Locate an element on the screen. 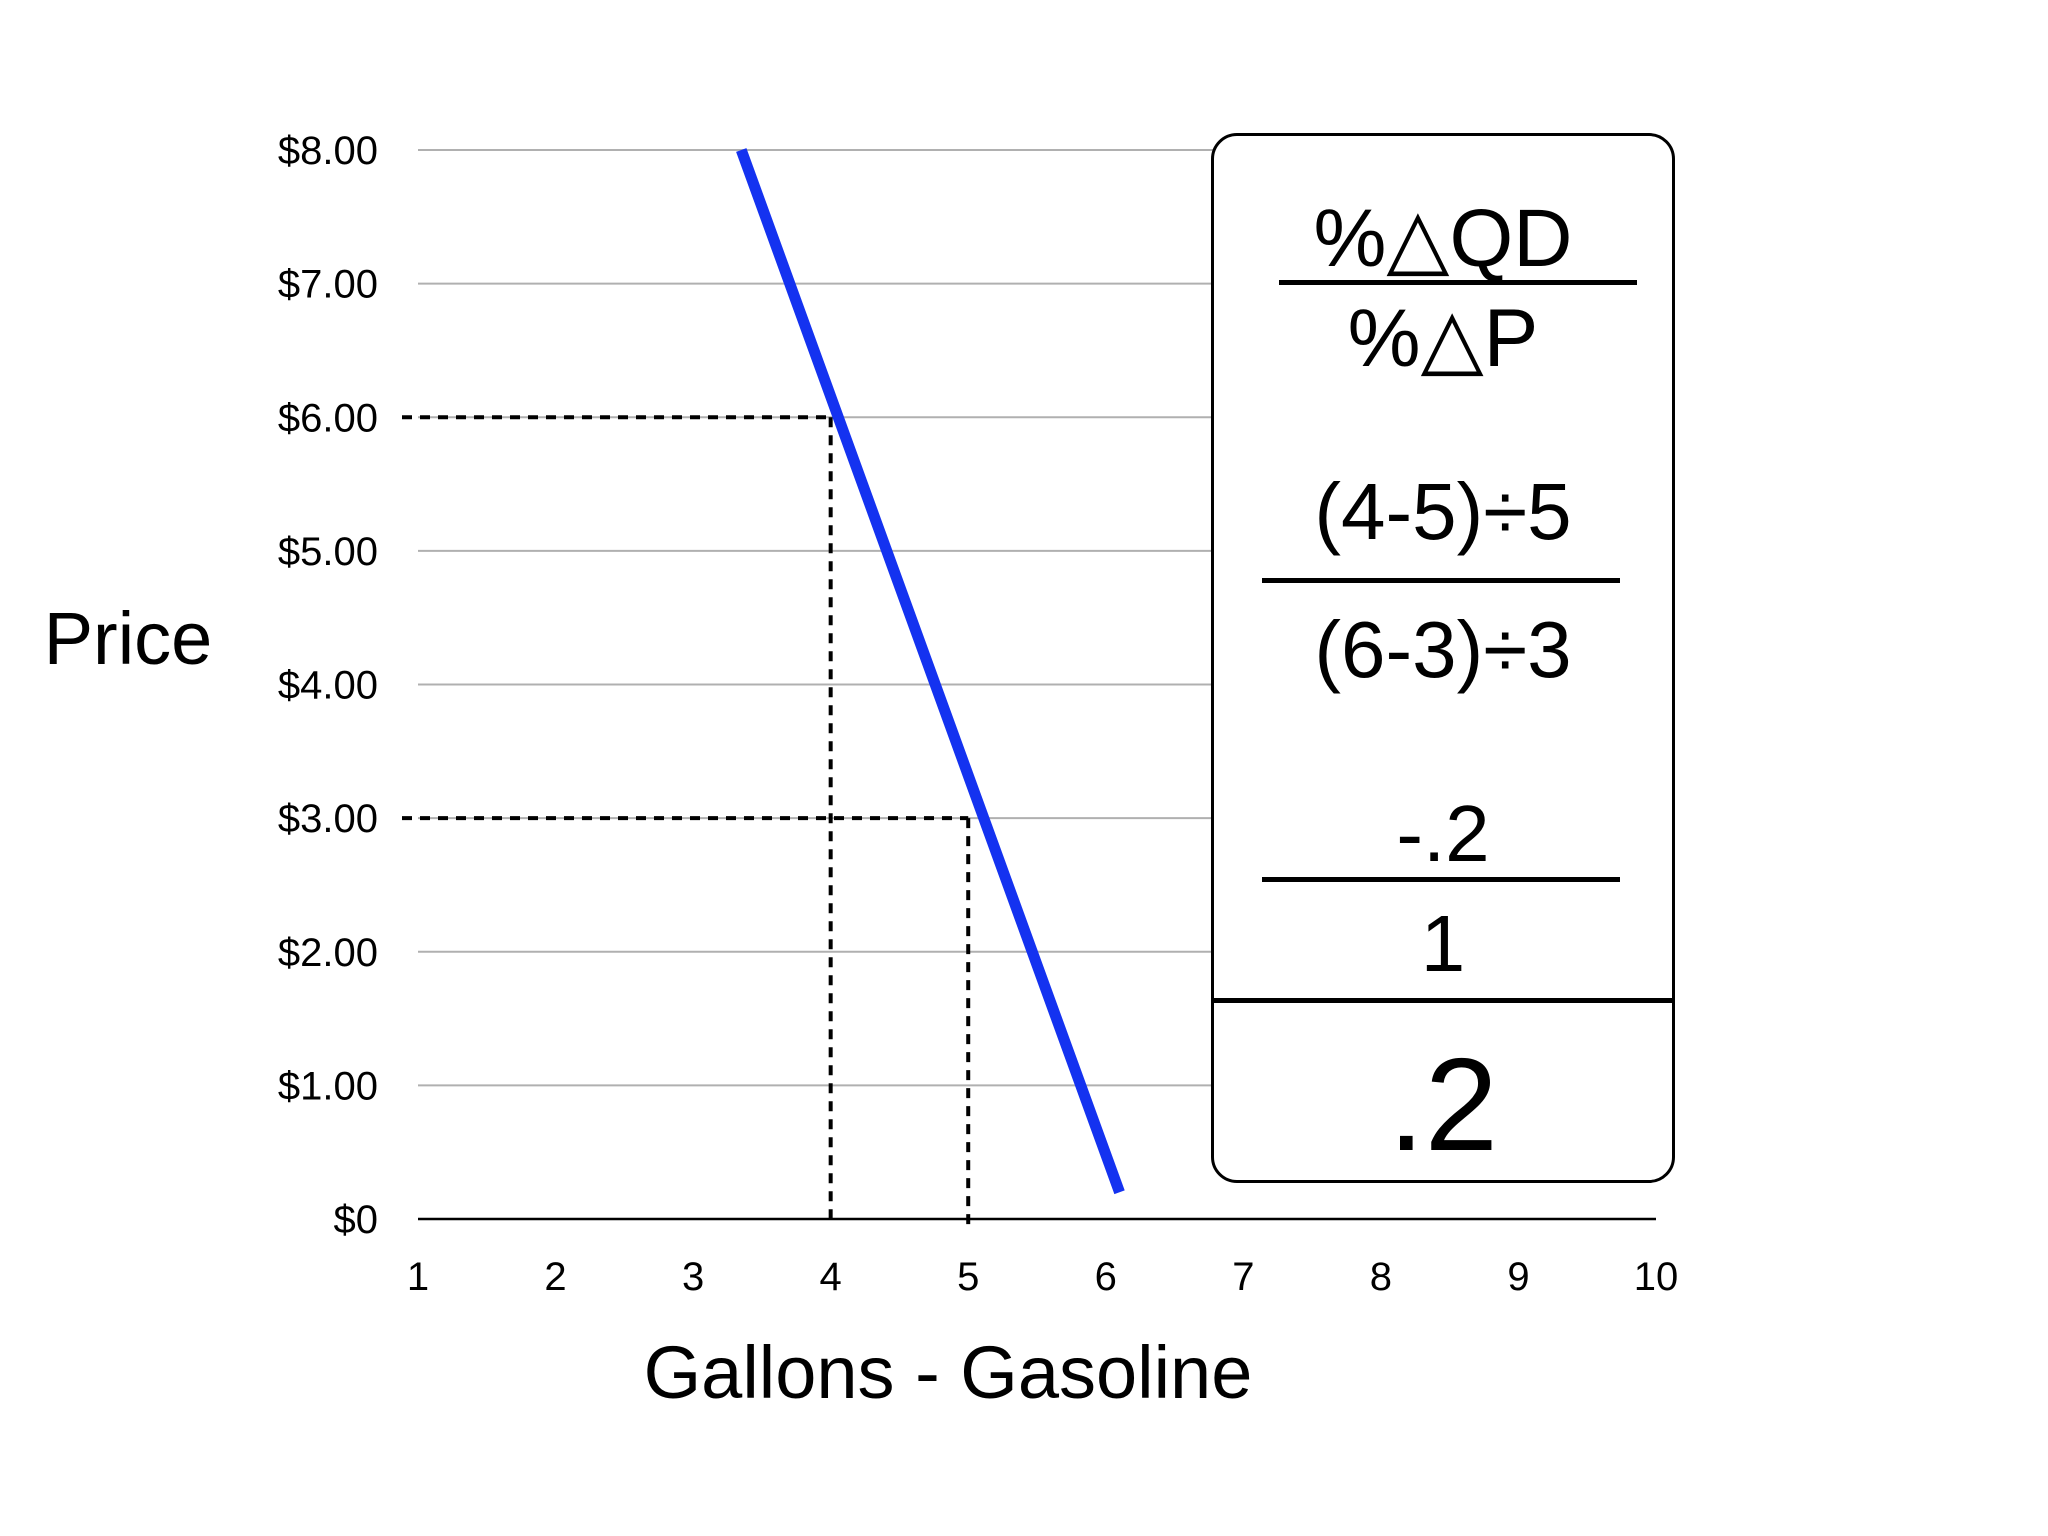 The width and height of the screenshot is (2048, 1536). y-tick-label: $3.00 is located at coordinates (328, 819).